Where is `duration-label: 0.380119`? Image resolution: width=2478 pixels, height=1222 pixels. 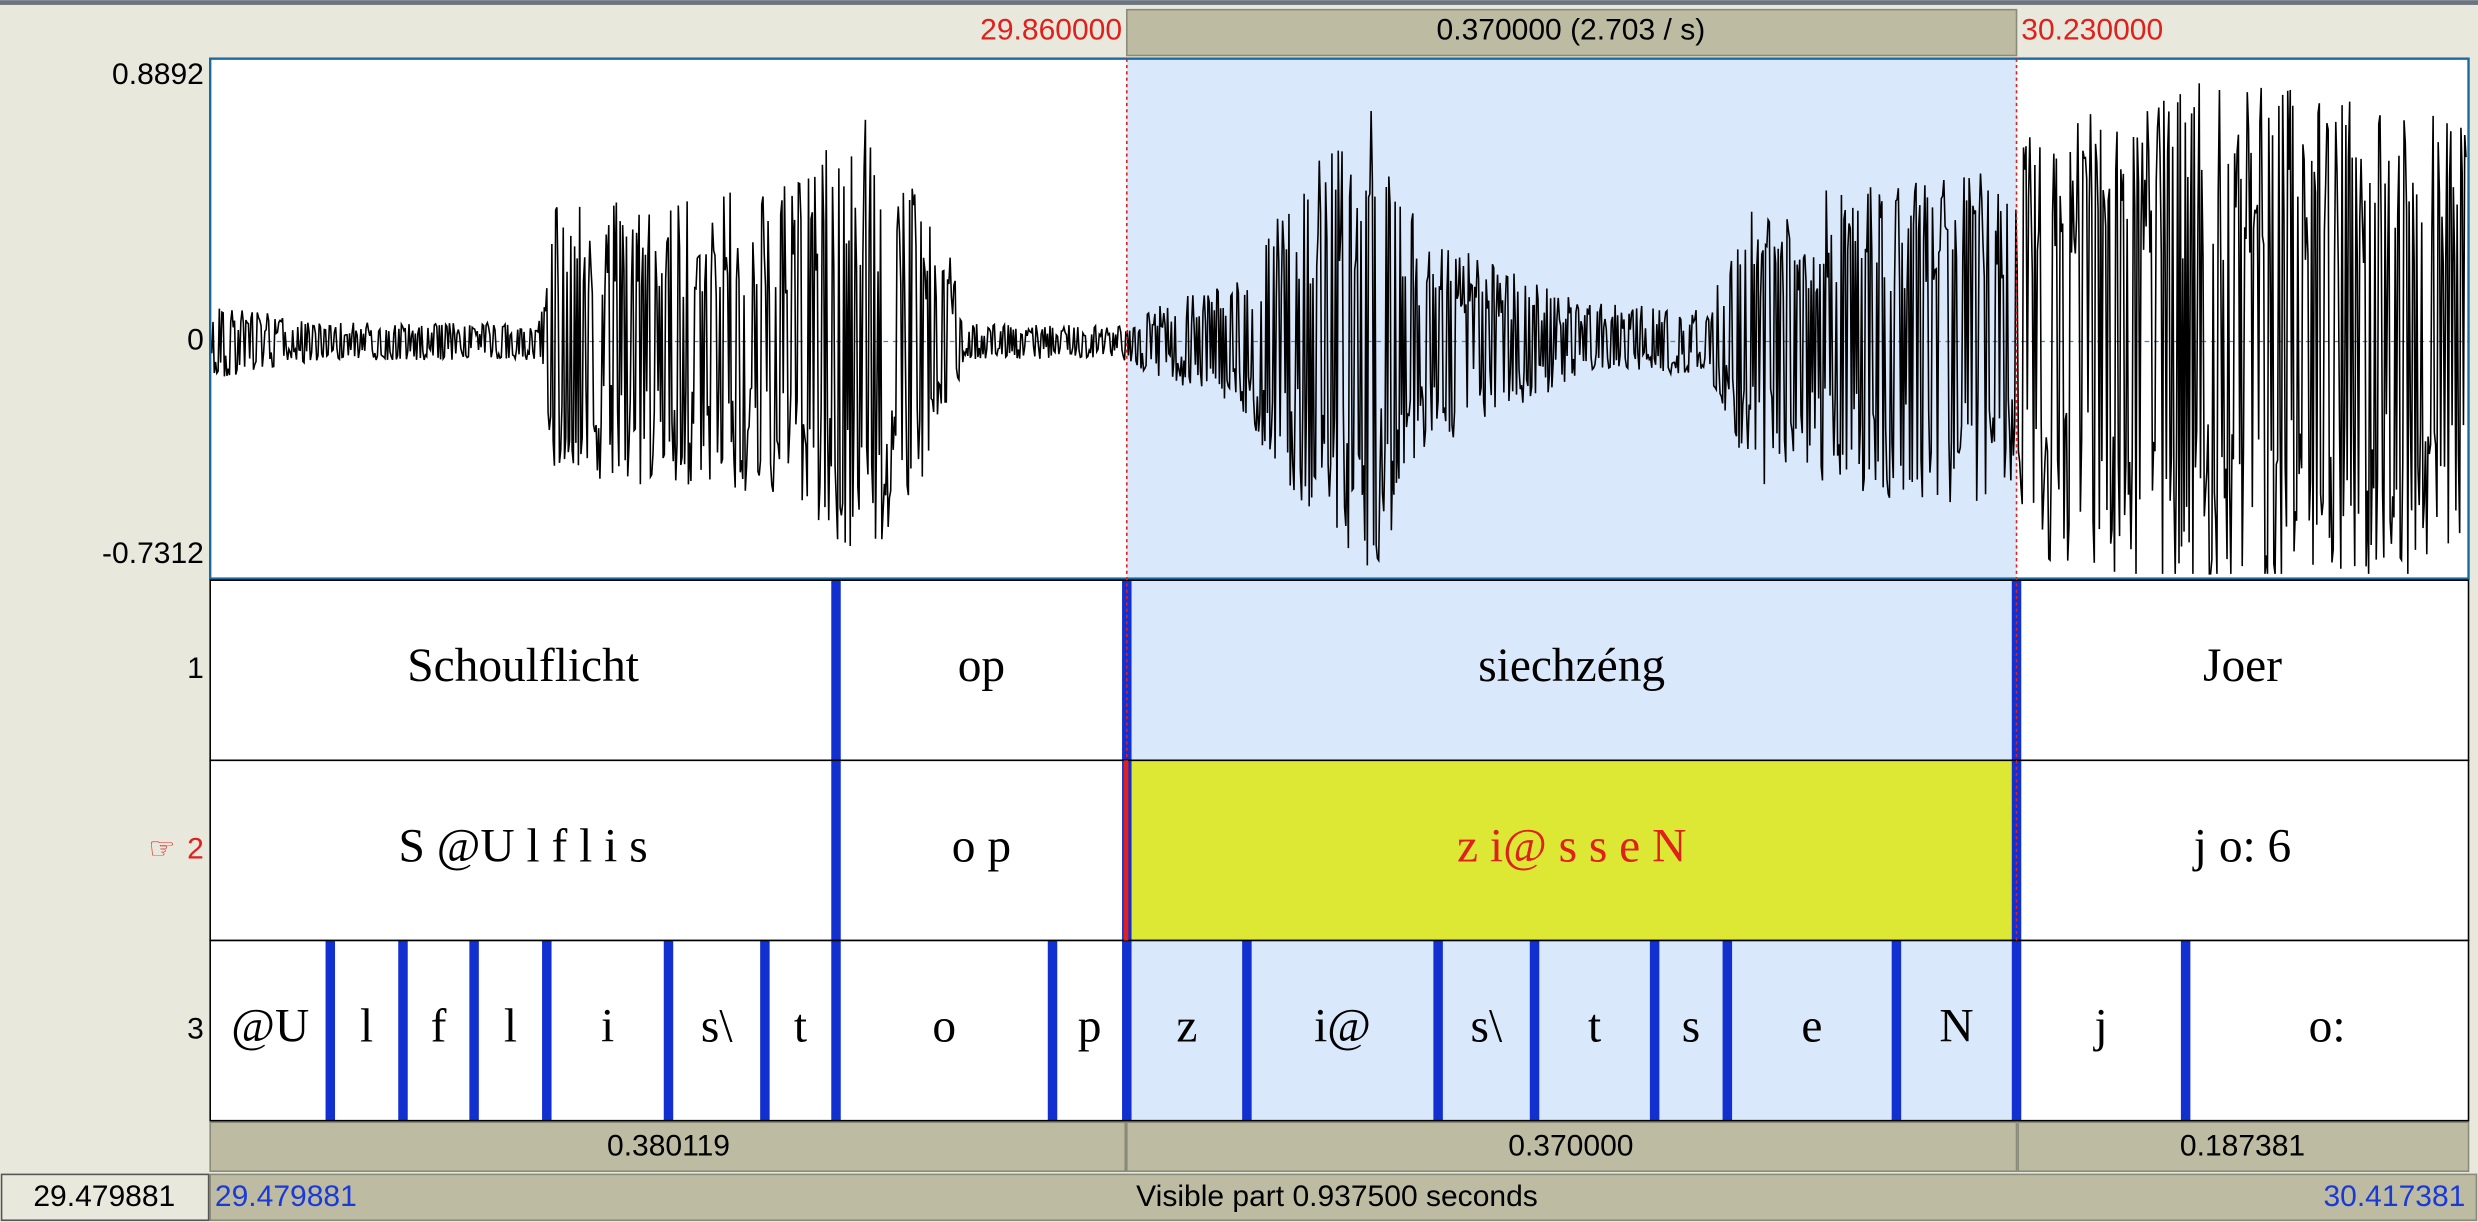
duration-label: 0.380119 is located at coordinates (668, 1145).